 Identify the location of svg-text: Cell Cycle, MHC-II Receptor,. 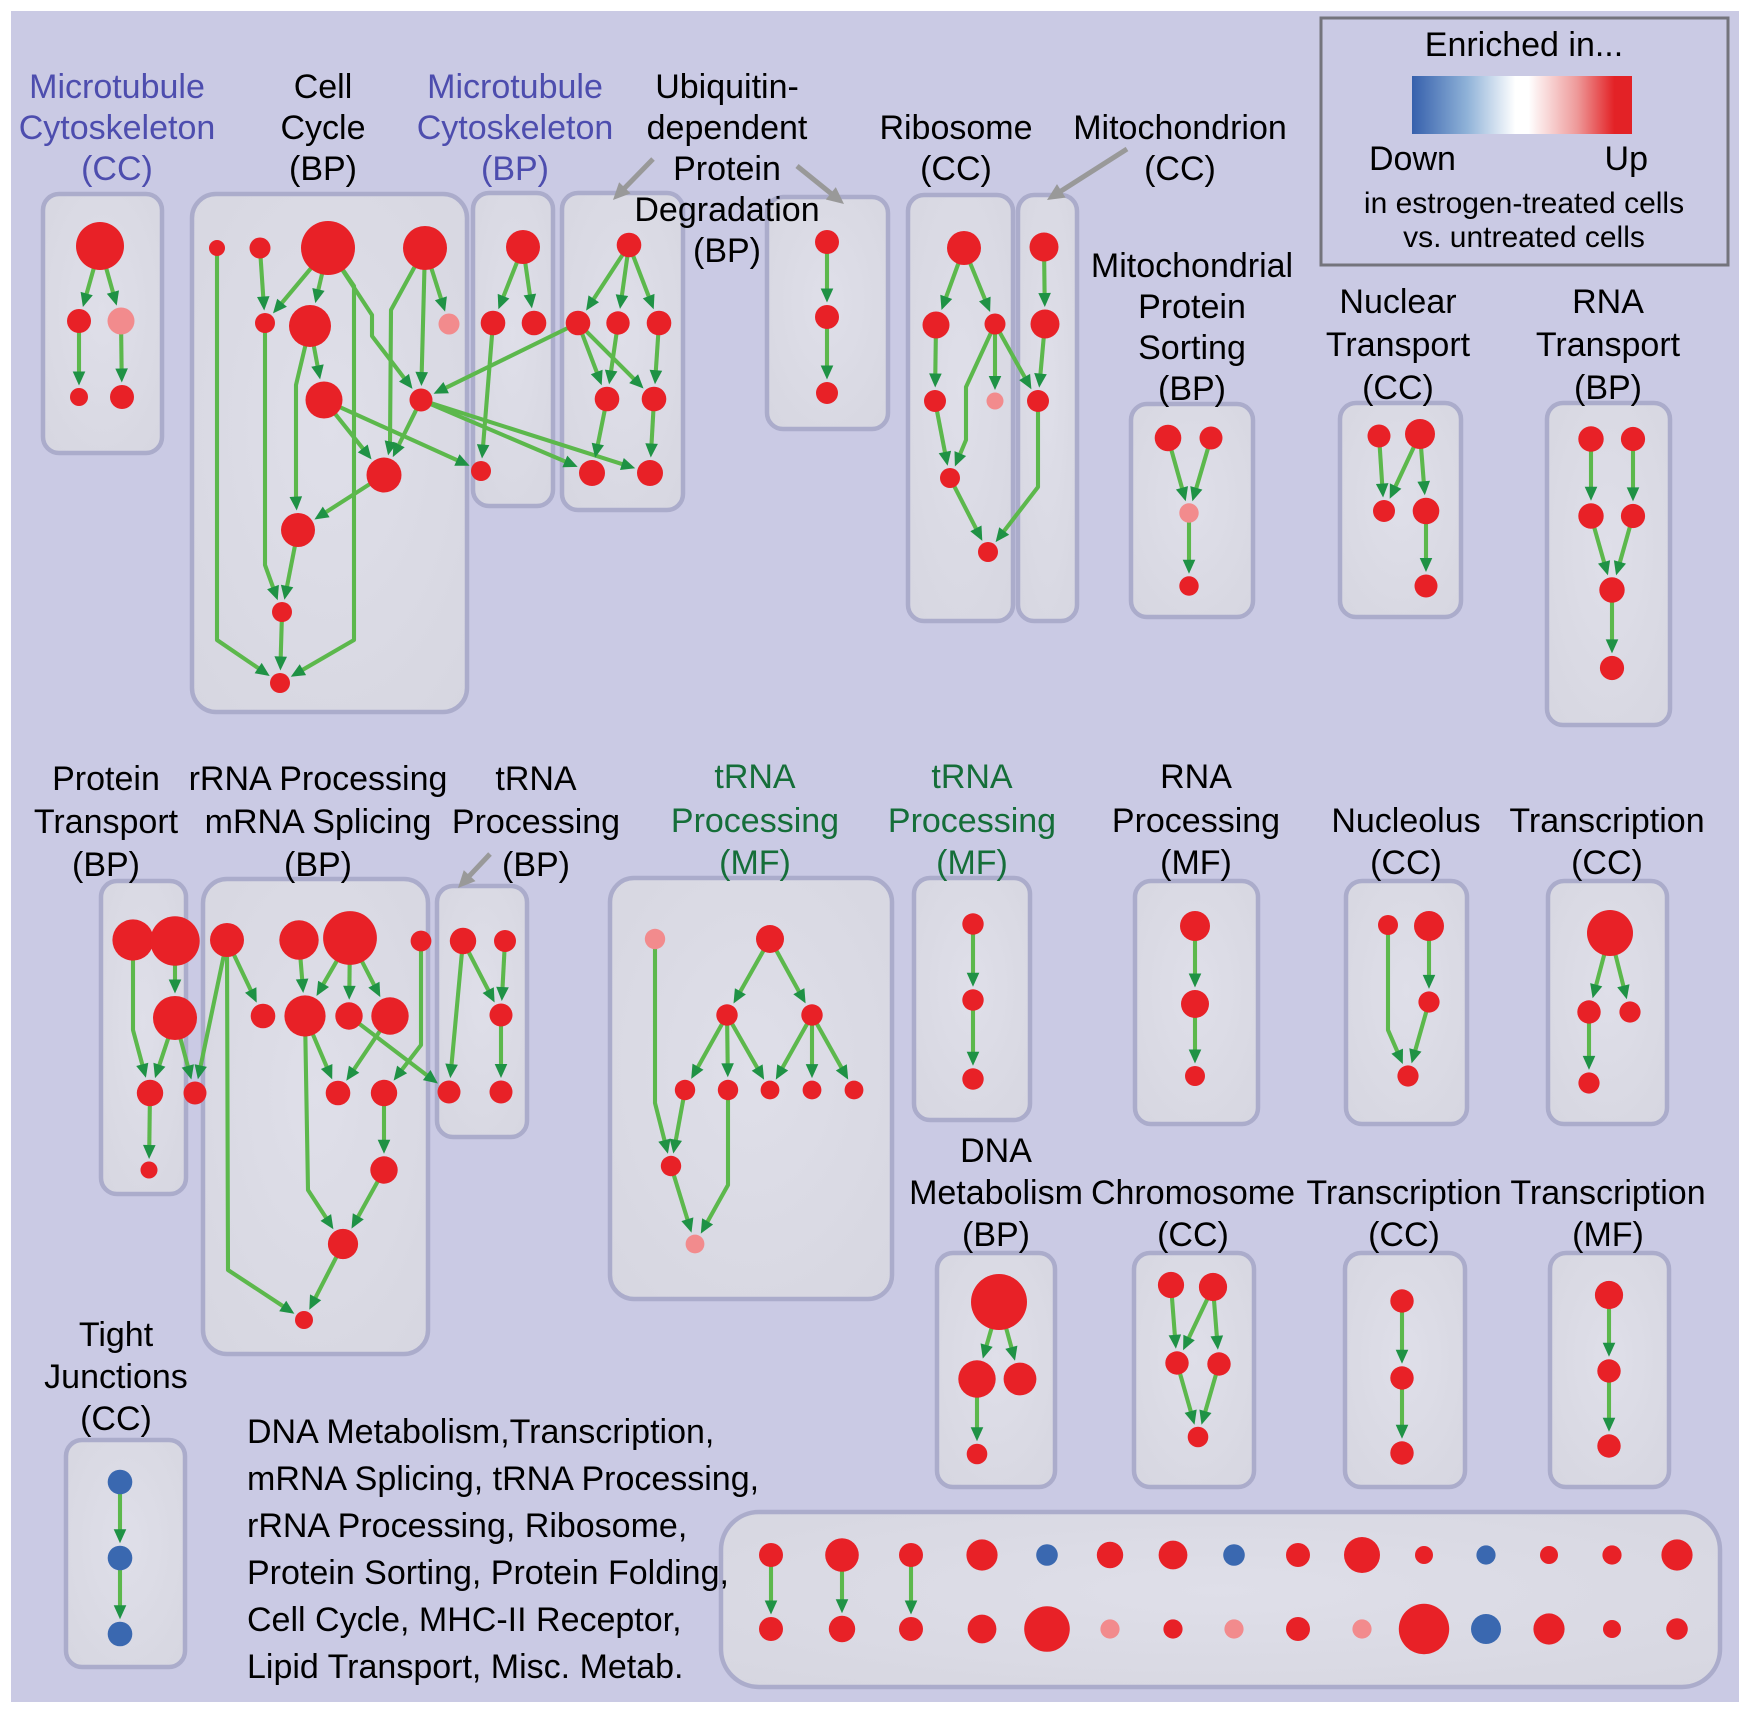
(464, 1620).